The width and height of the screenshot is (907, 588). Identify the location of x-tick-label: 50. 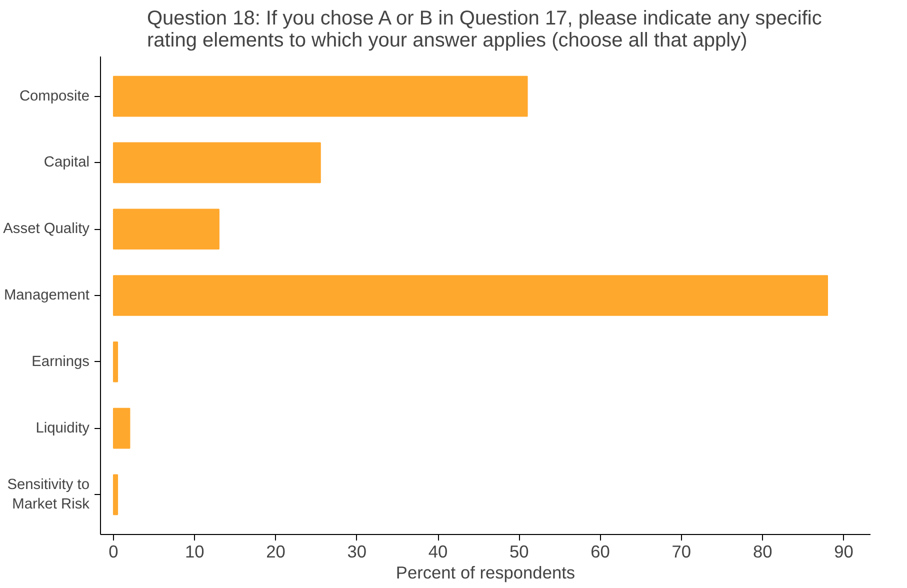
(519, 552).